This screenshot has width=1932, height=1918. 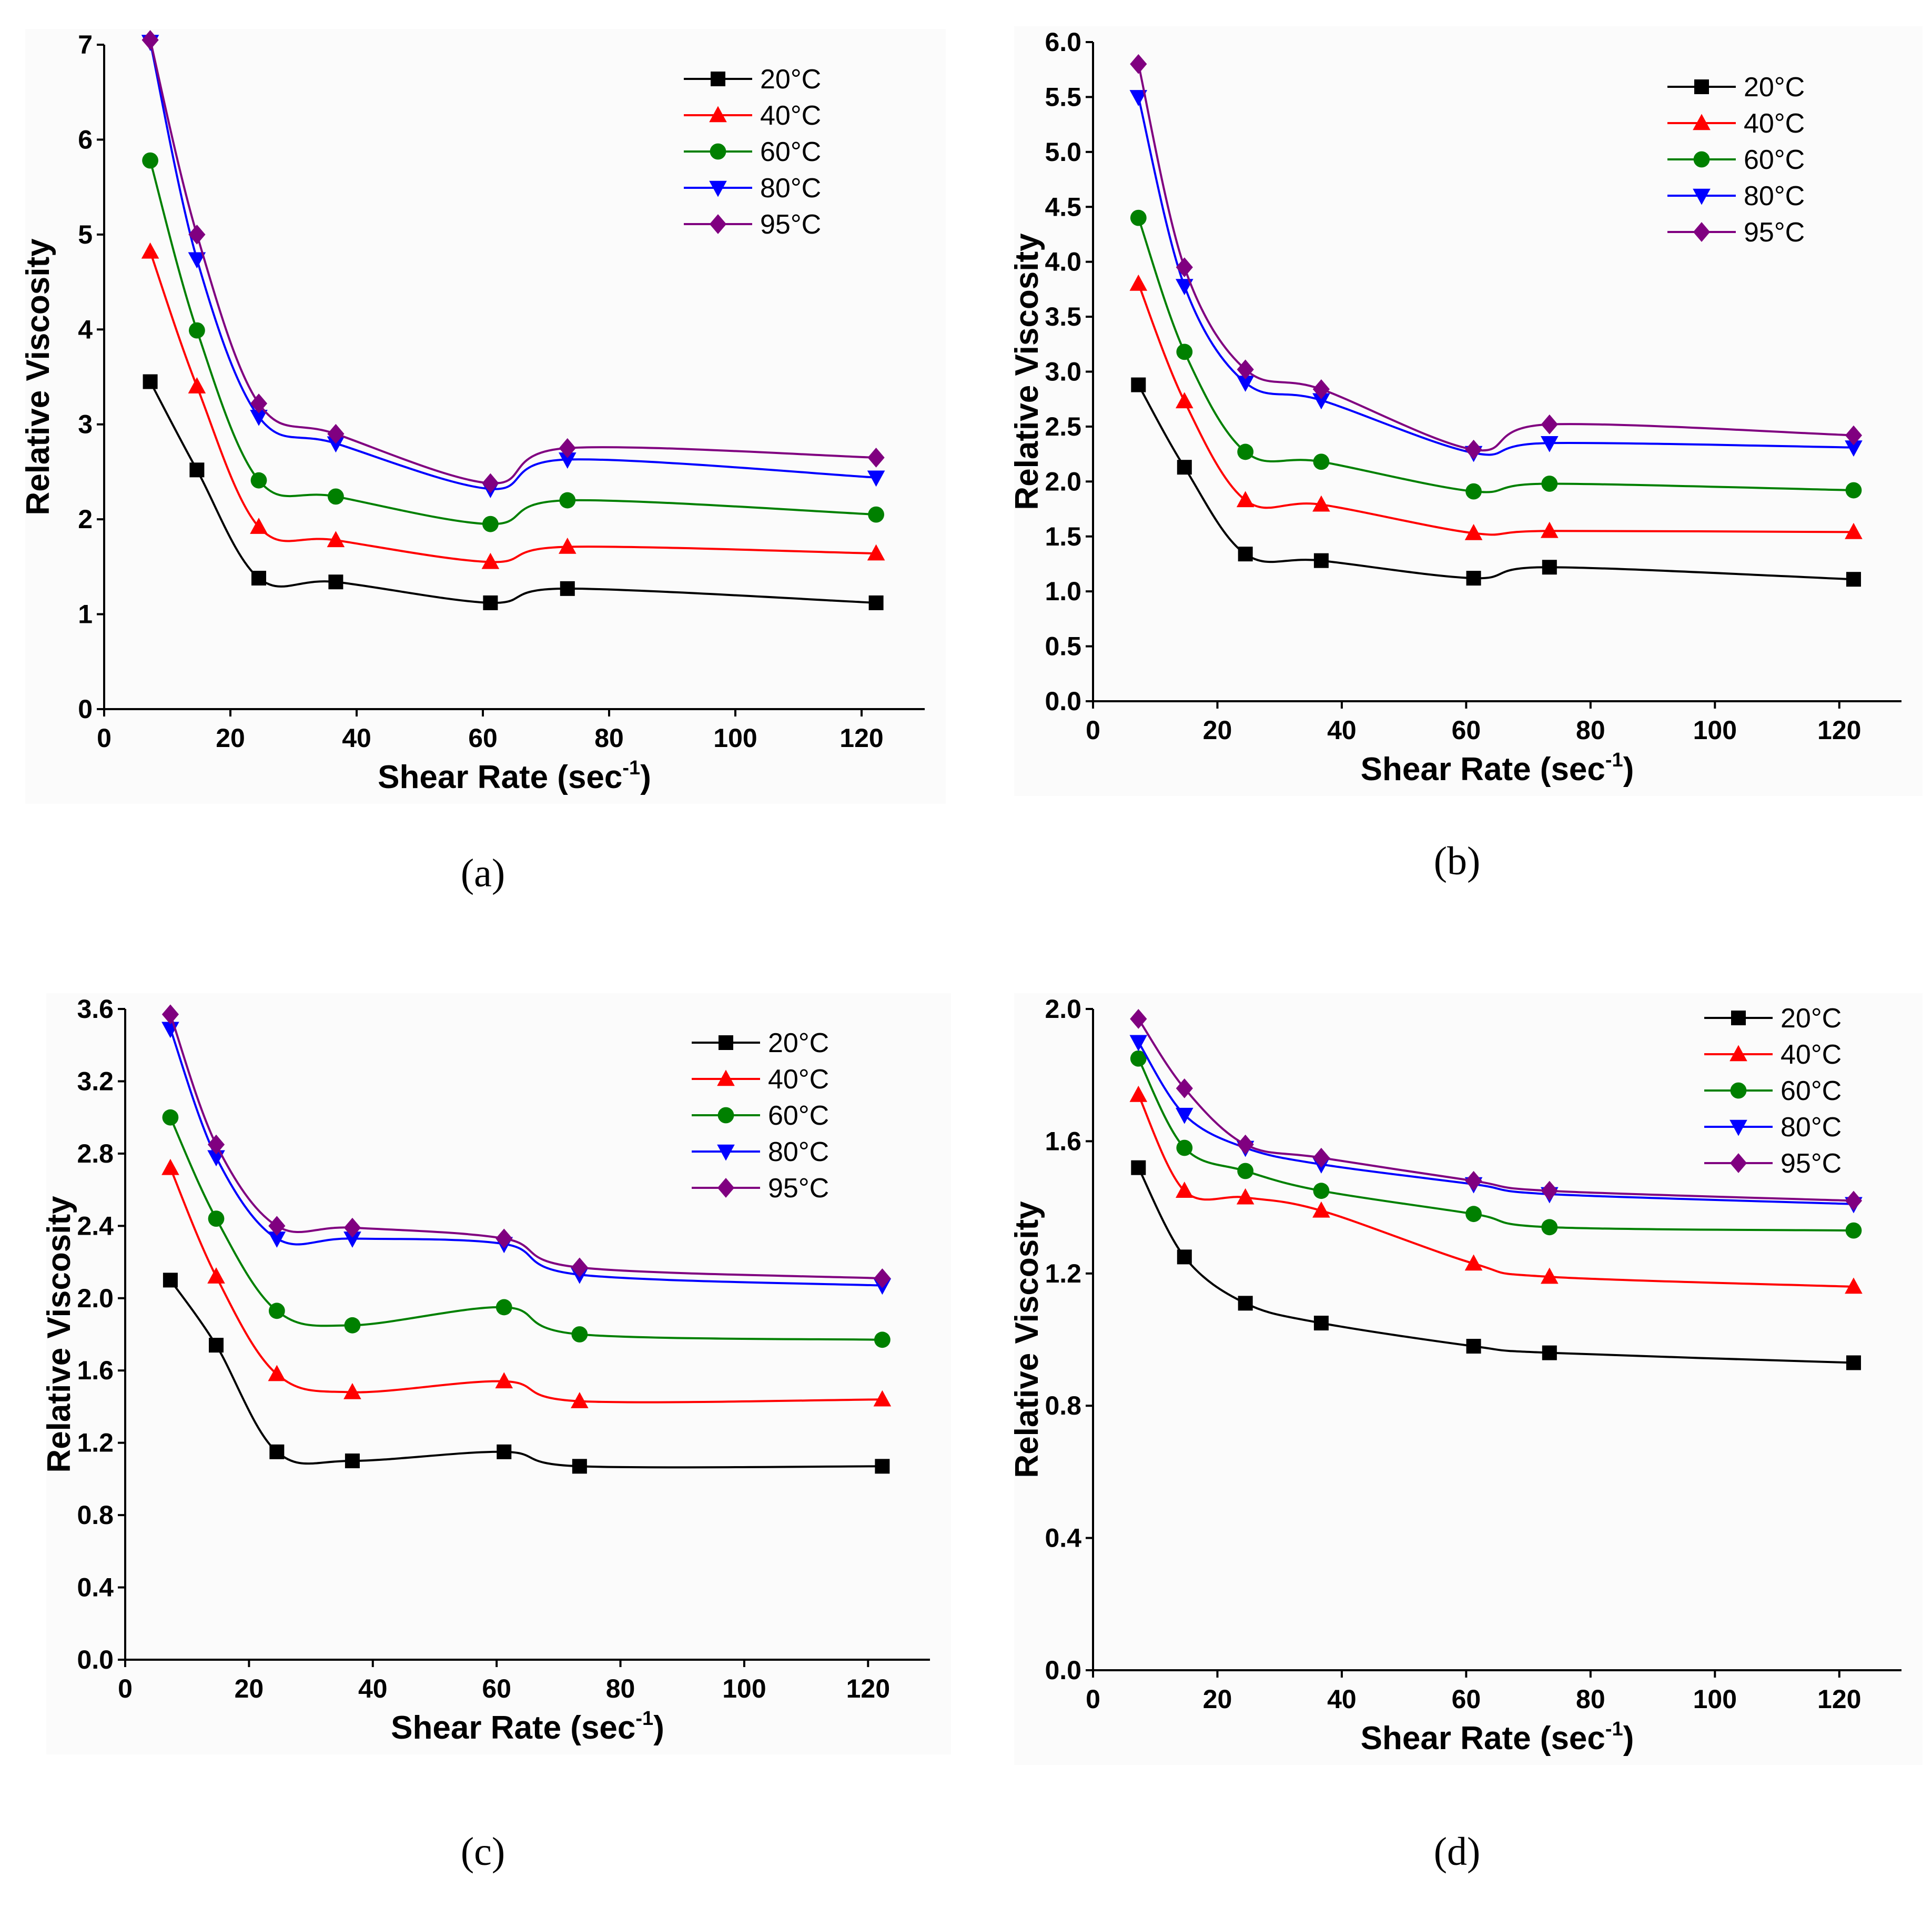 What do you see at coordinates (1063, 591) in the screenshot?
I see `y-tick-label: 1.0` at bounding box center [1063, 591].